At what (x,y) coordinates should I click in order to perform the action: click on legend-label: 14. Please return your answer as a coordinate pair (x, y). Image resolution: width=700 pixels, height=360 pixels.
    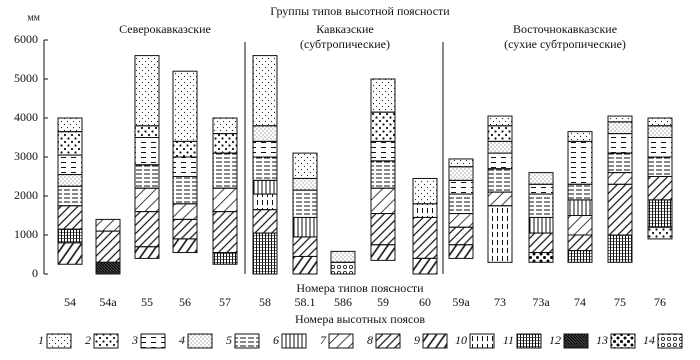
    Looking at the image, I should click on (649, 340).